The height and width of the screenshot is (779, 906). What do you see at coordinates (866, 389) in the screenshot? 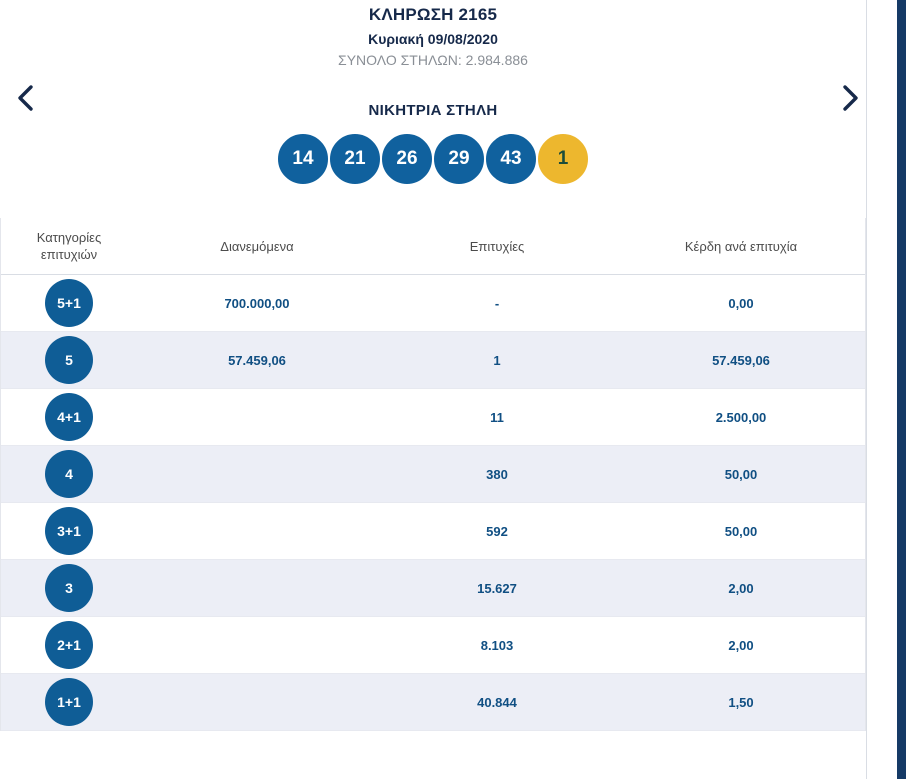
I see `content-right-border` at bounding box center [866, 389].